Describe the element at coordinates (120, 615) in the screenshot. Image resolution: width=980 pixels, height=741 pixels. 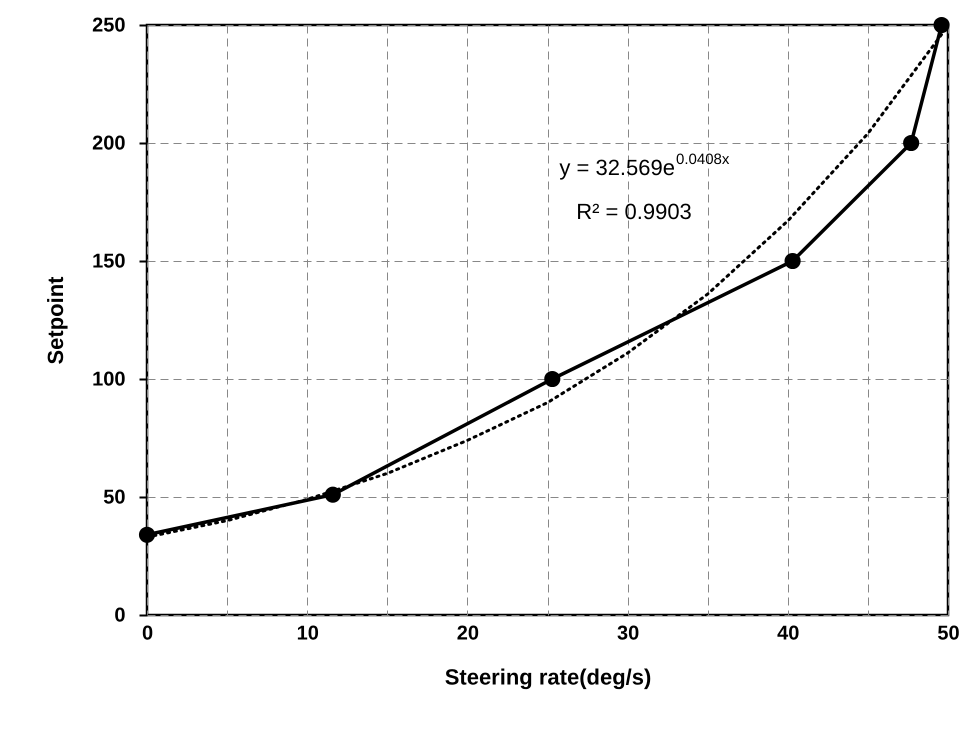
I see `y-tick-label: 0` at that location.